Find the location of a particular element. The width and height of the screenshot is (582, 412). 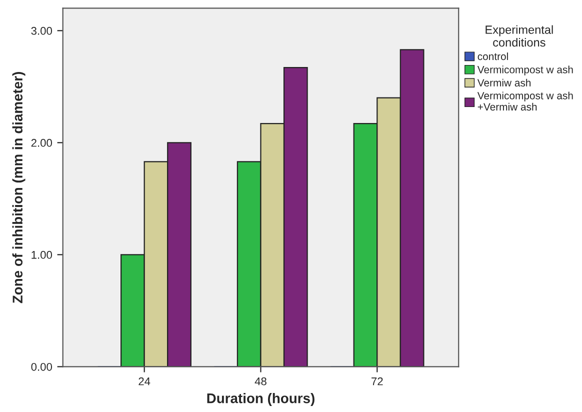

x-tick-label: 48 is located at coordinates (260, 381).